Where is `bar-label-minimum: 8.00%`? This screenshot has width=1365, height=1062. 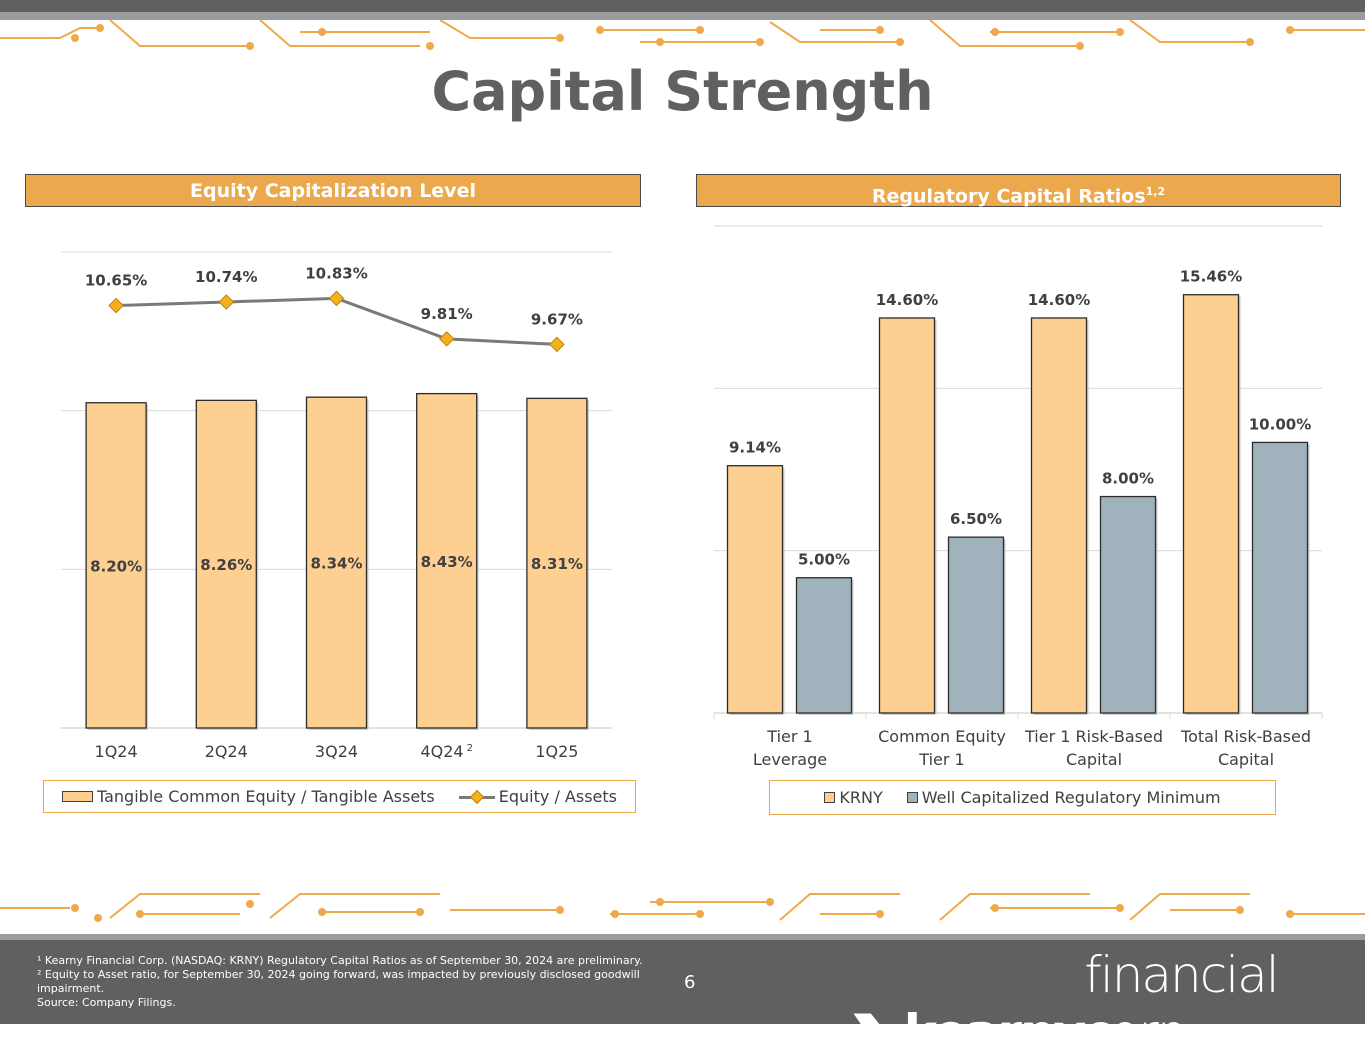 bar-label-minimum: 8.00% is located at coordinates (1128, 479).